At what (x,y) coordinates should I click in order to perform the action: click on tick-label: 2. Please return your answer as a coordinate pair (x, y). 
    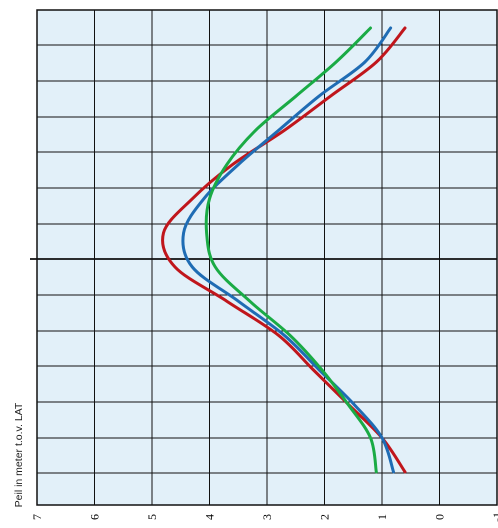
    Looking at the image, I should click on (325, 517).